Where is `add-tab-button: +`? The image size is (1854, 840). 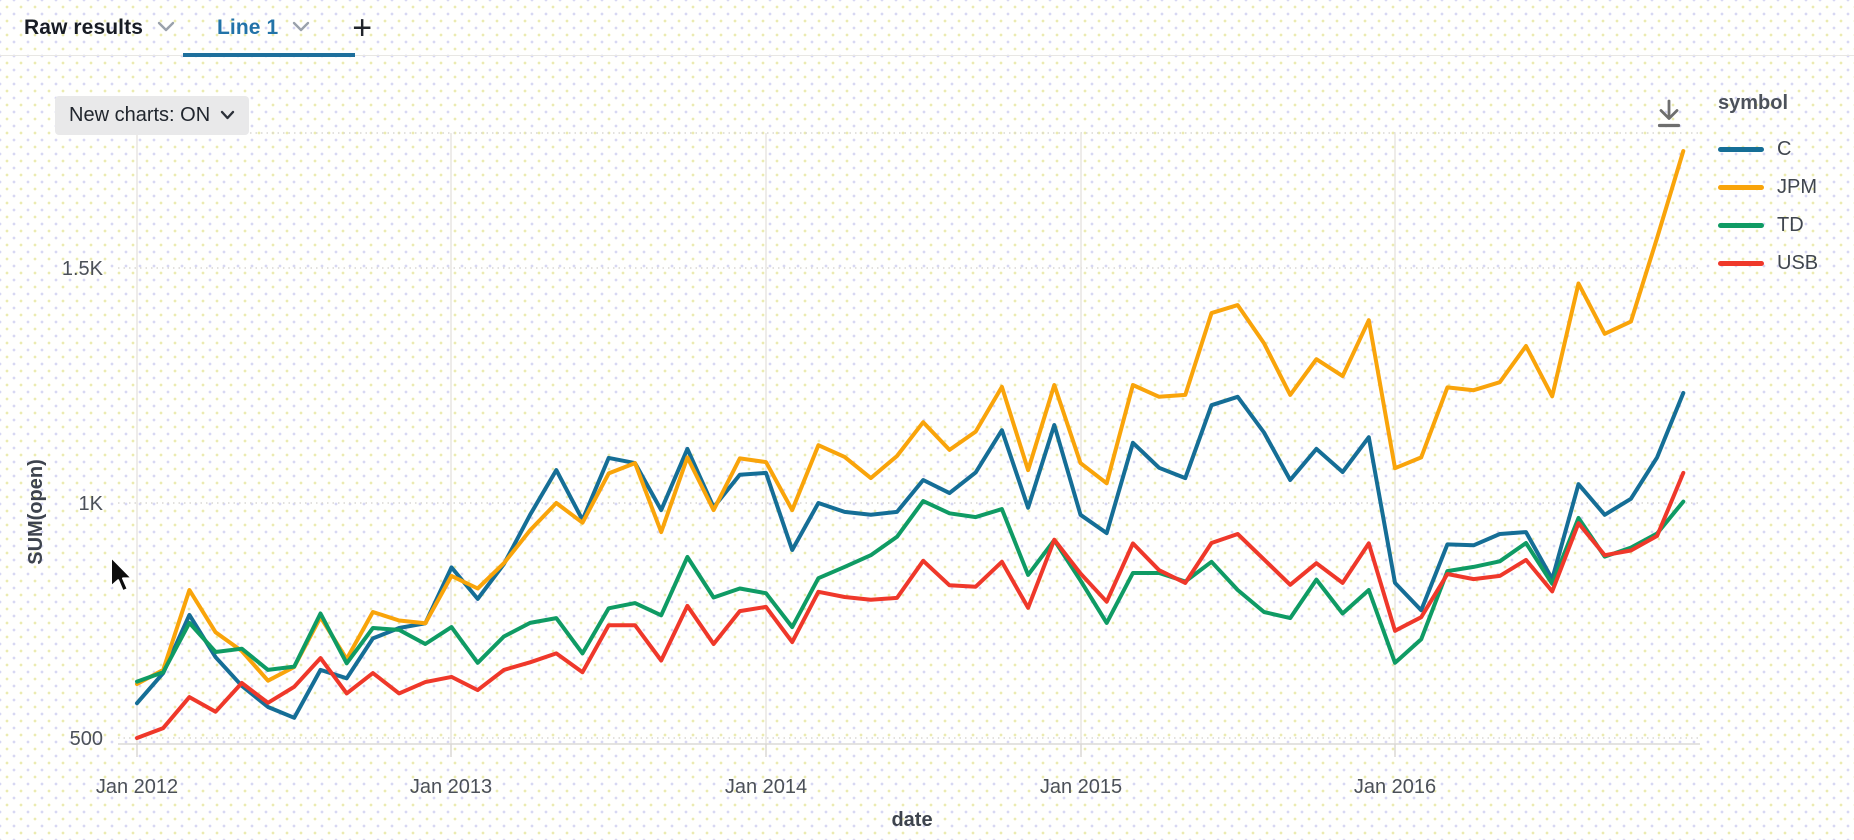
add-tab-button: + is located at coordinates (362, 28).